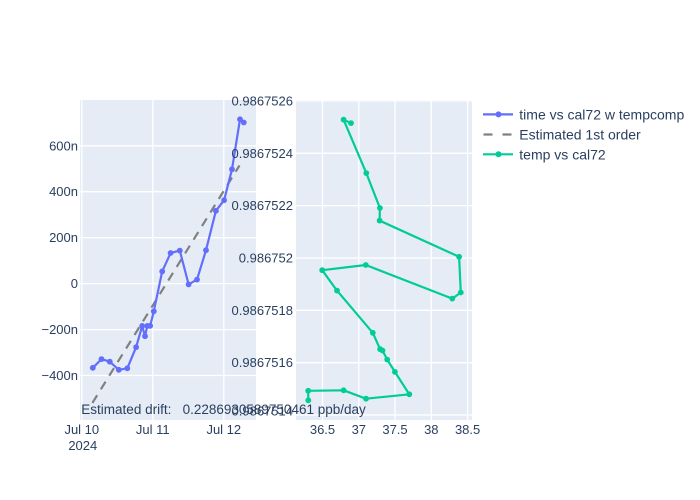 This screenshot has width=700, height=500. What do you see at coordinates (82, 445) in the screenshot?
I see `svg-text: 2024` at bounding box center [82, 445].